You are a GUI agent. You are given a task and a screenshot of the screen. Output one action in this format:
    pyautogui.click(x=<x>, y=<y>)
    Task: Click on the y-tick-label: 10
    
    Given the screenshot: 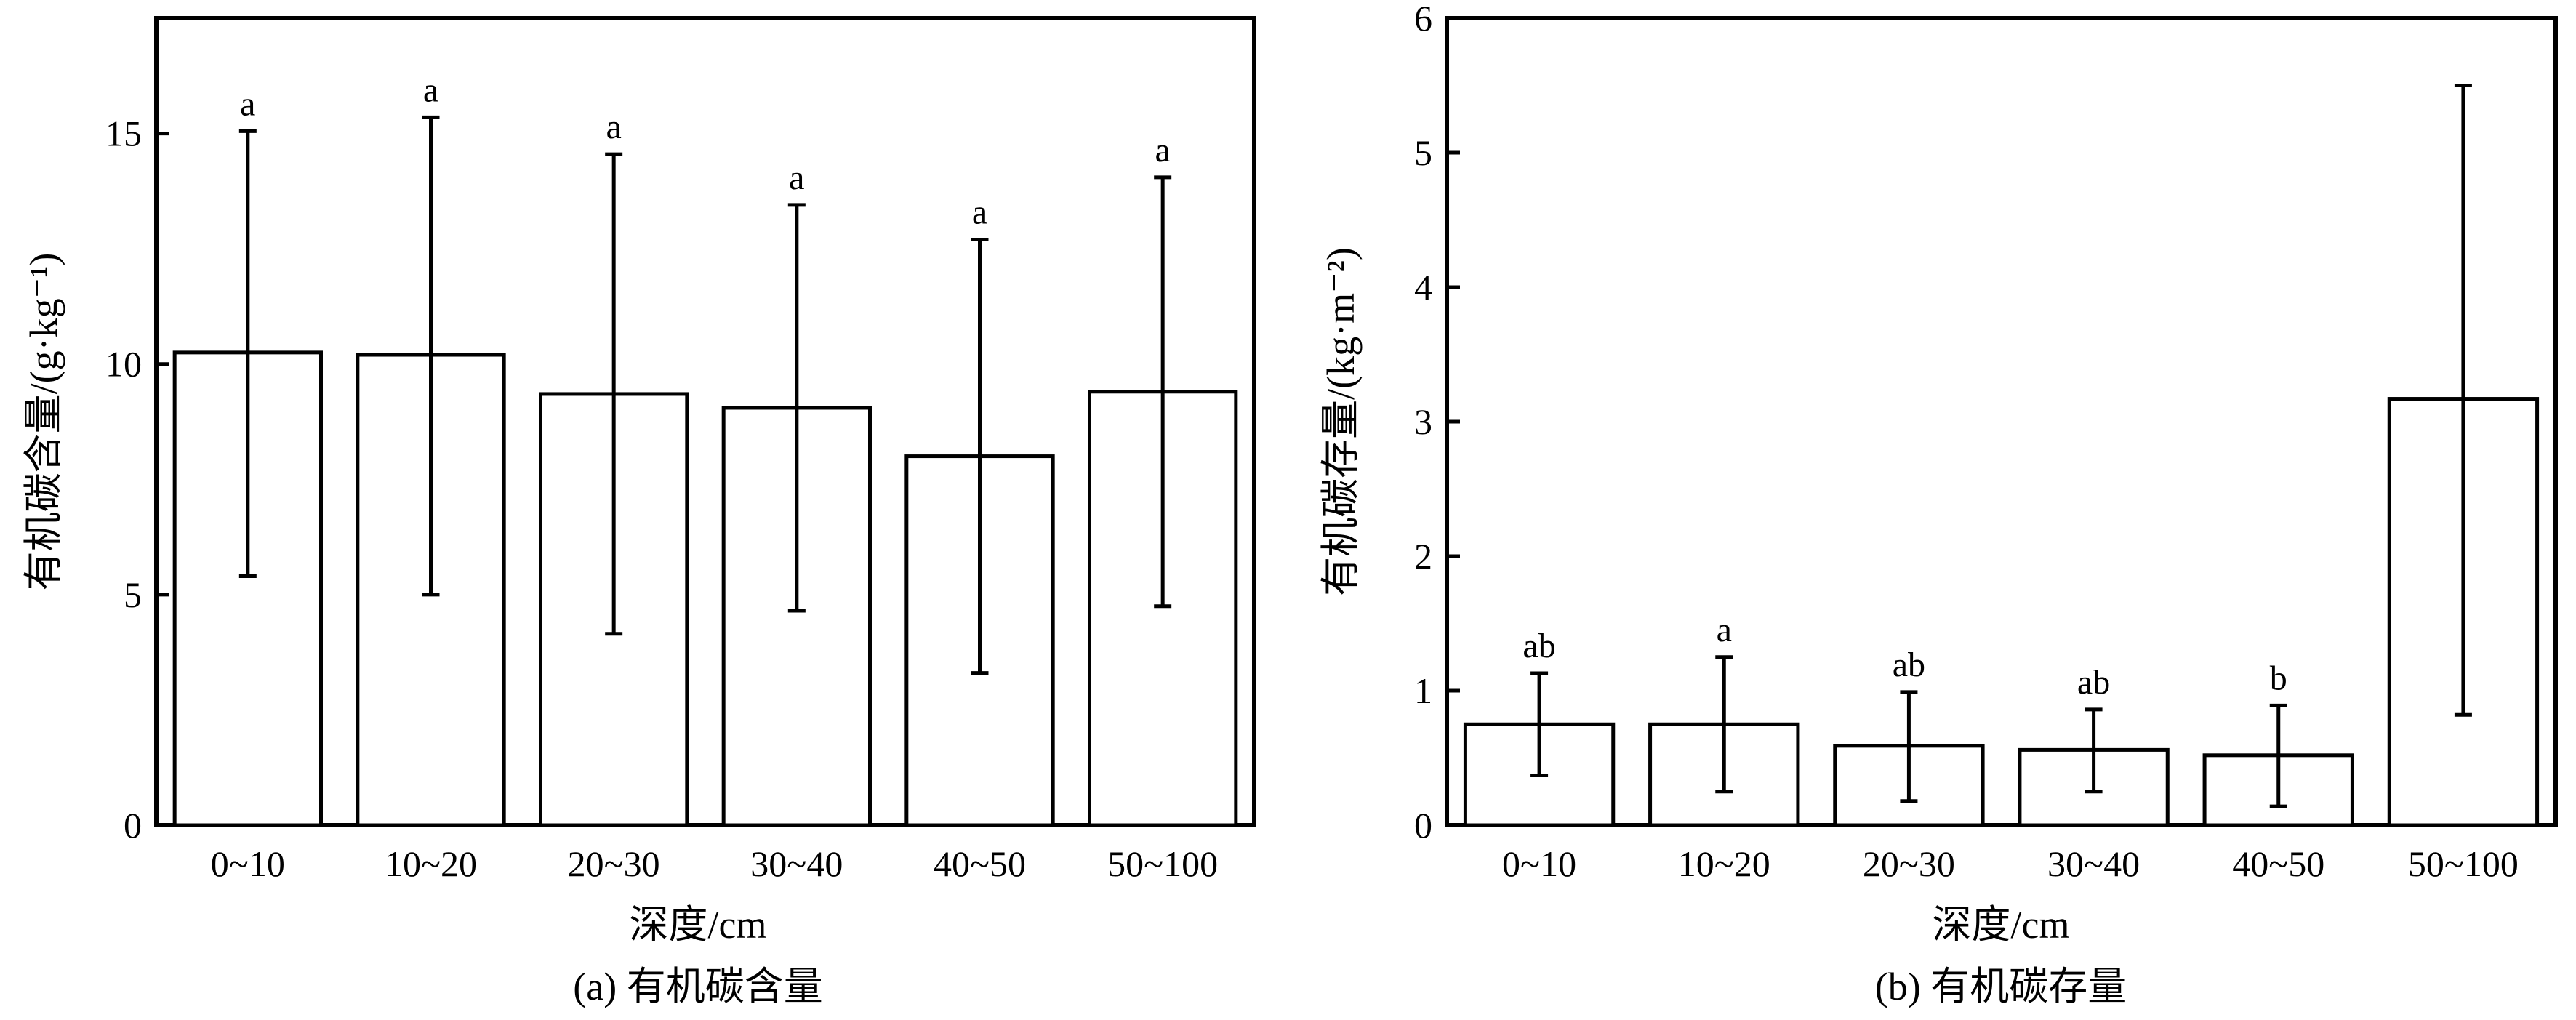 What is the action you would take?
    pyautogui.click(x=124, y=364)
    